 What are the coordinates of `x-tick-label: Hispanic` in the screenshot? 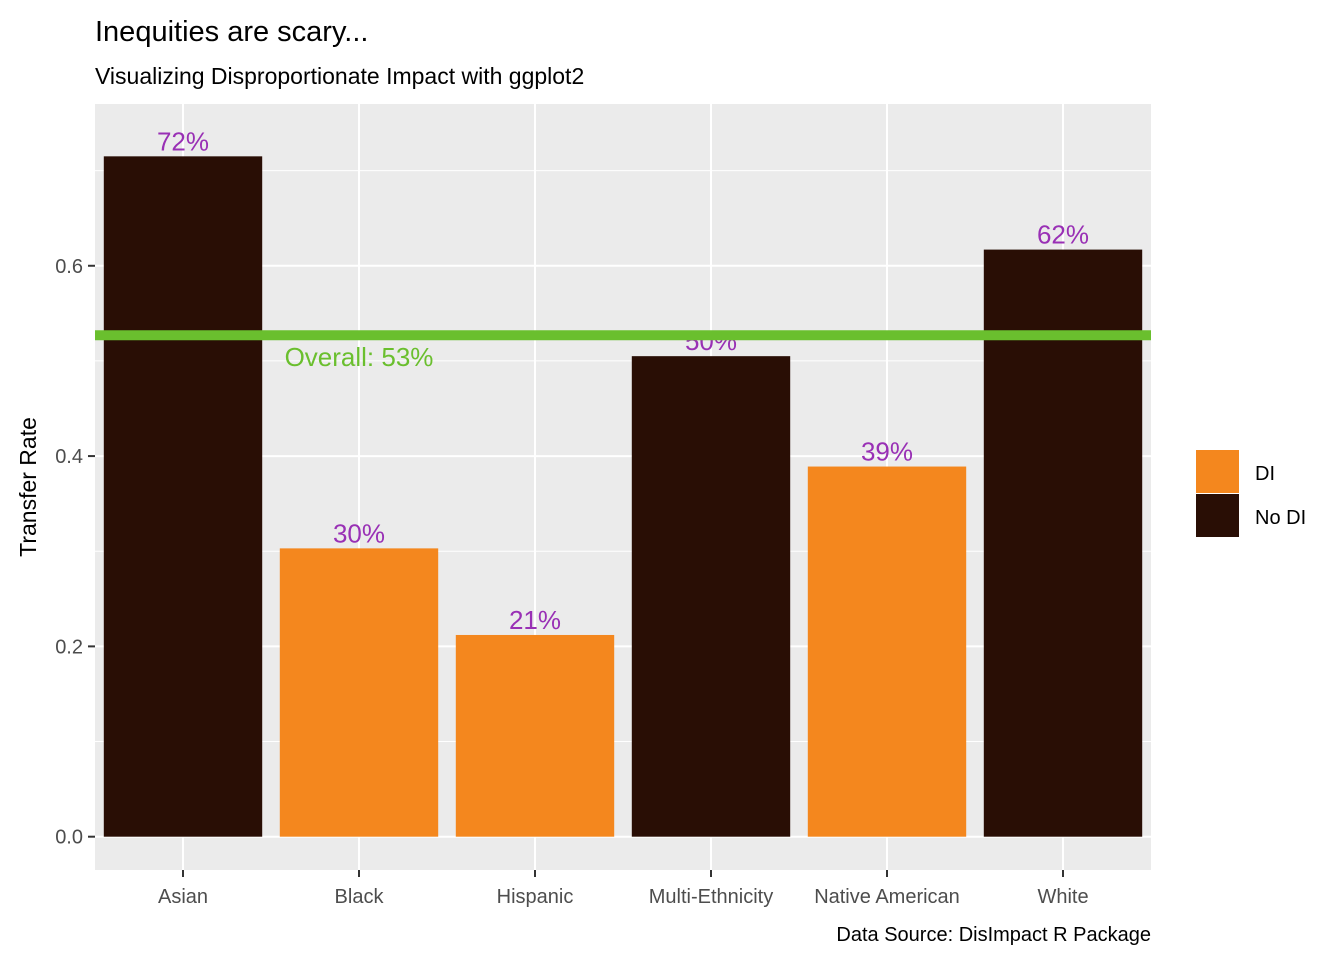 It's located at (535, 897).